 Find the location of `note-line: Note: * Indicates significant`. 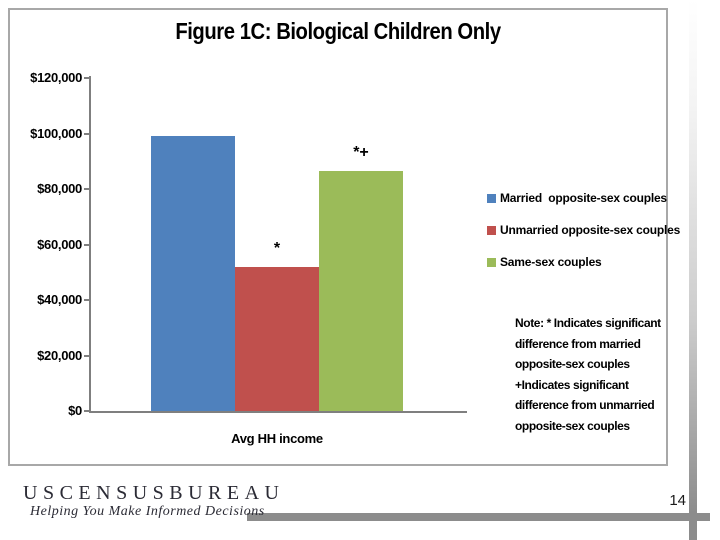

note-line: Note: * Indicates significant is located at coordinates (588, 323).